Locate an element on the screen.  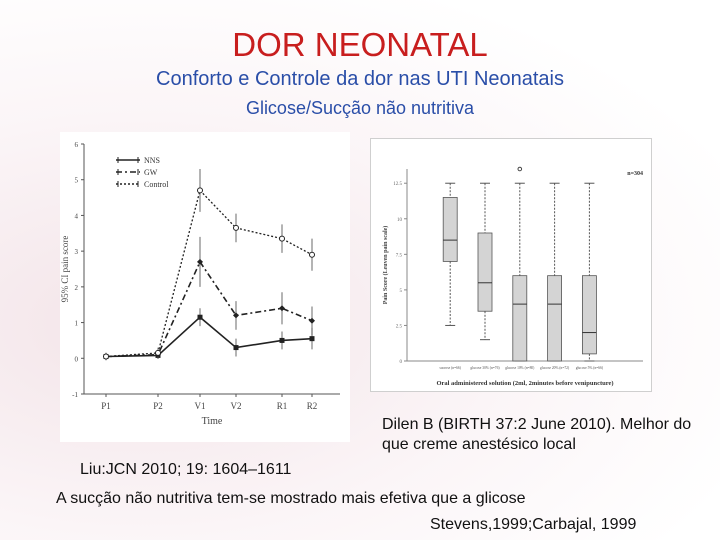
y-tick-label: 10 is located at coordinates (400, 220).